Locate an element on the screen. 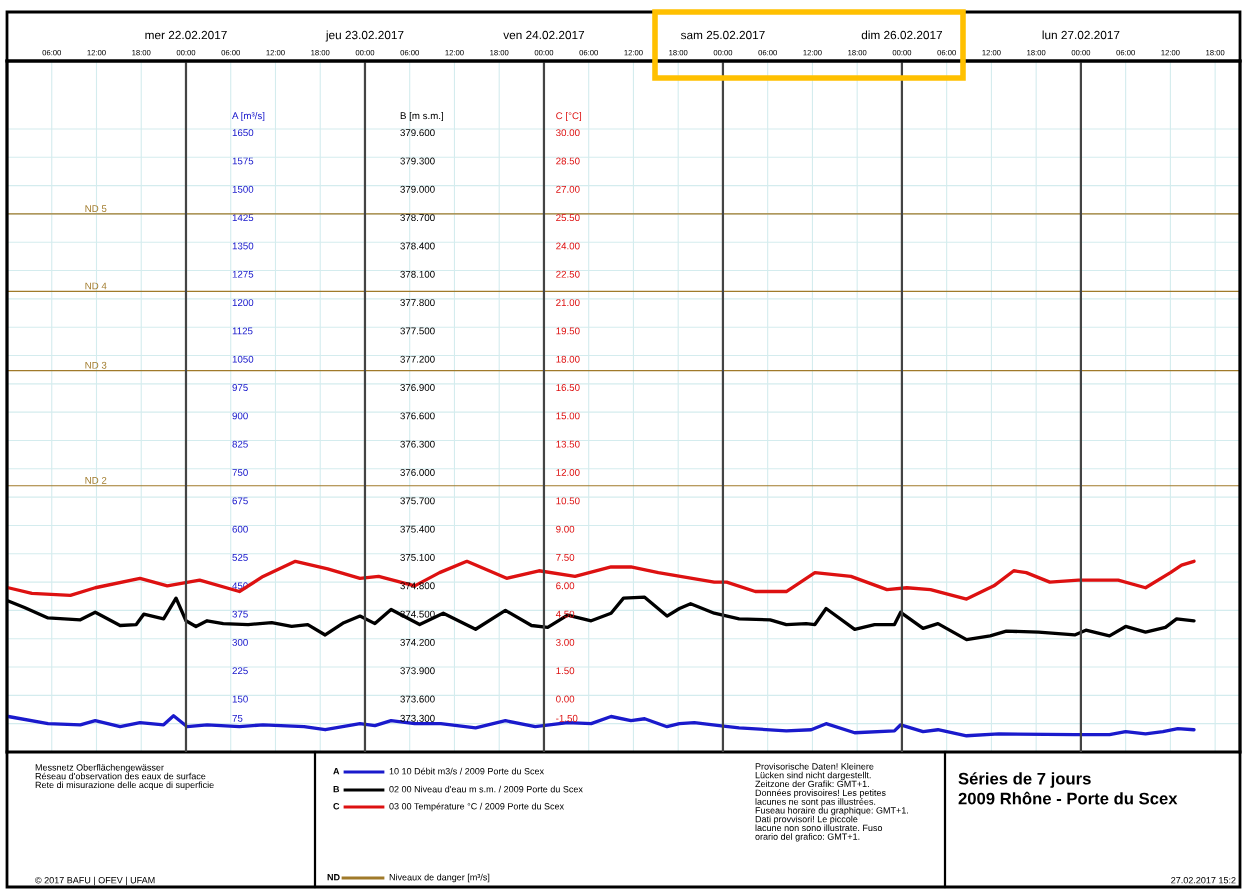  y3-tick-label: 10.50 is located at coordinates (568, 501).